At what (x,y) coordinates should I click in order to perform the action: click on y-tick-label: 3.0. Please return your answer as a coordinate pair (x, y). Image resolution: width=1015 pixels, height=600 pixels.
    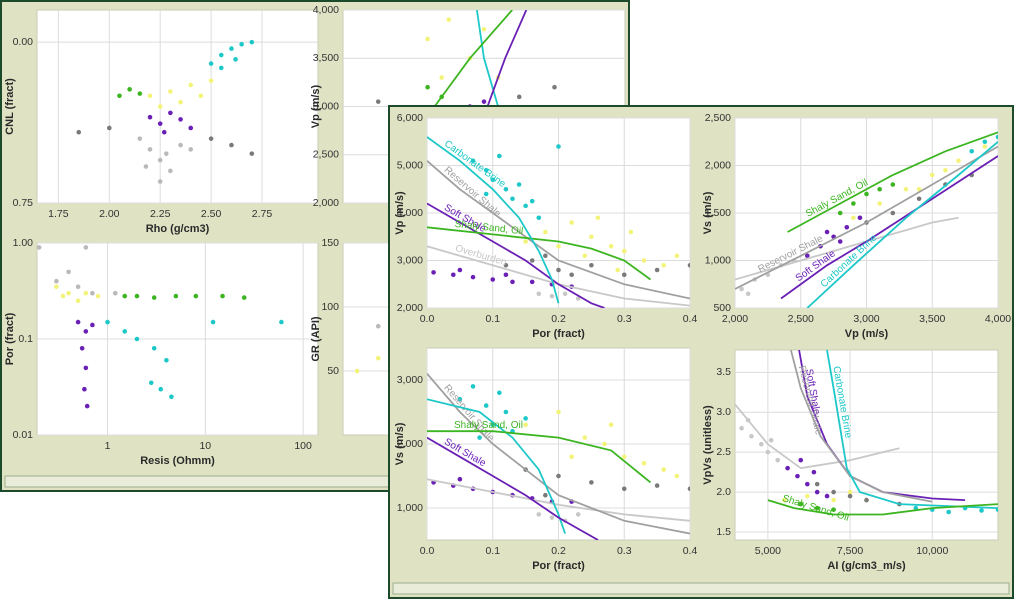
    Looking at the image, I should click on (723, 412).